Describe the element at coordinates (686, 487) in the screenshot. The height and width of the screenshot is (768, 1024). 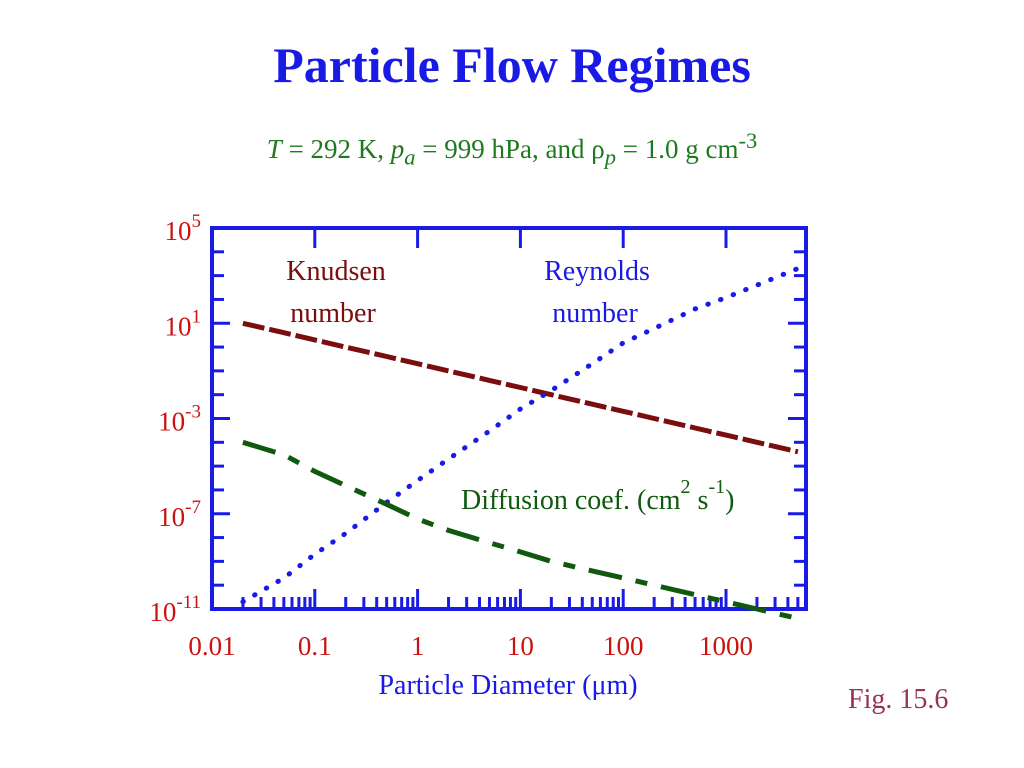
I see `diffusion-label-exp1: 2` at that location.